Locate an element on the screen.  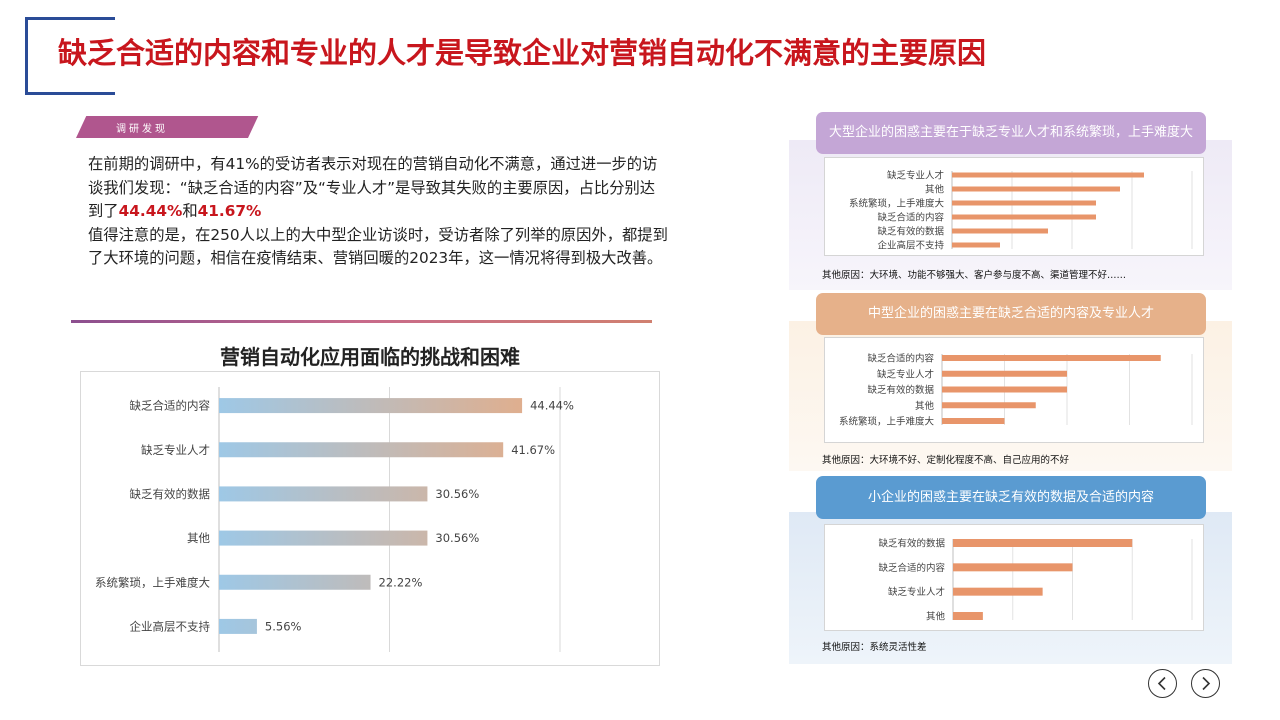
chevron-left-icon is located at coordinates (1161, 683).